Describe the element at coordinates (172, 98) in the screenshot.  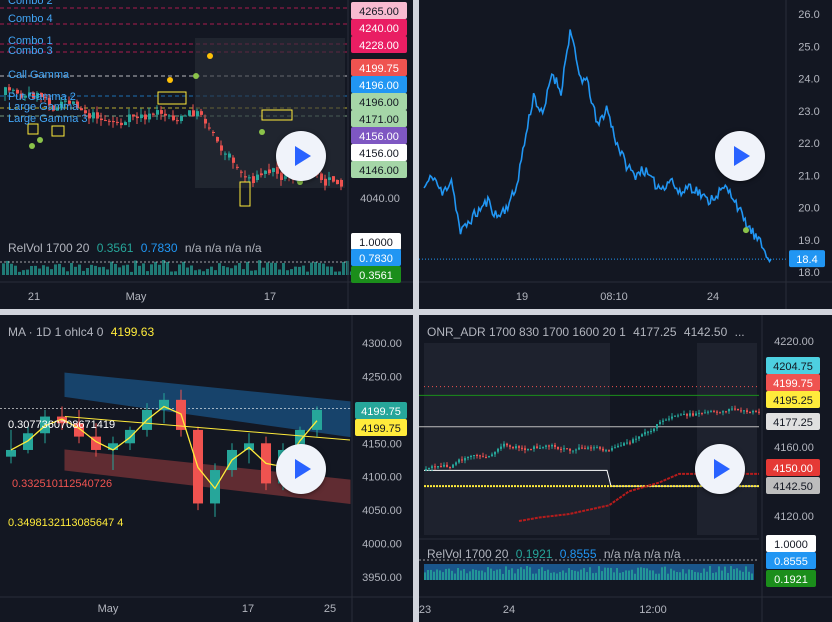
I see `marker-box` at that location.